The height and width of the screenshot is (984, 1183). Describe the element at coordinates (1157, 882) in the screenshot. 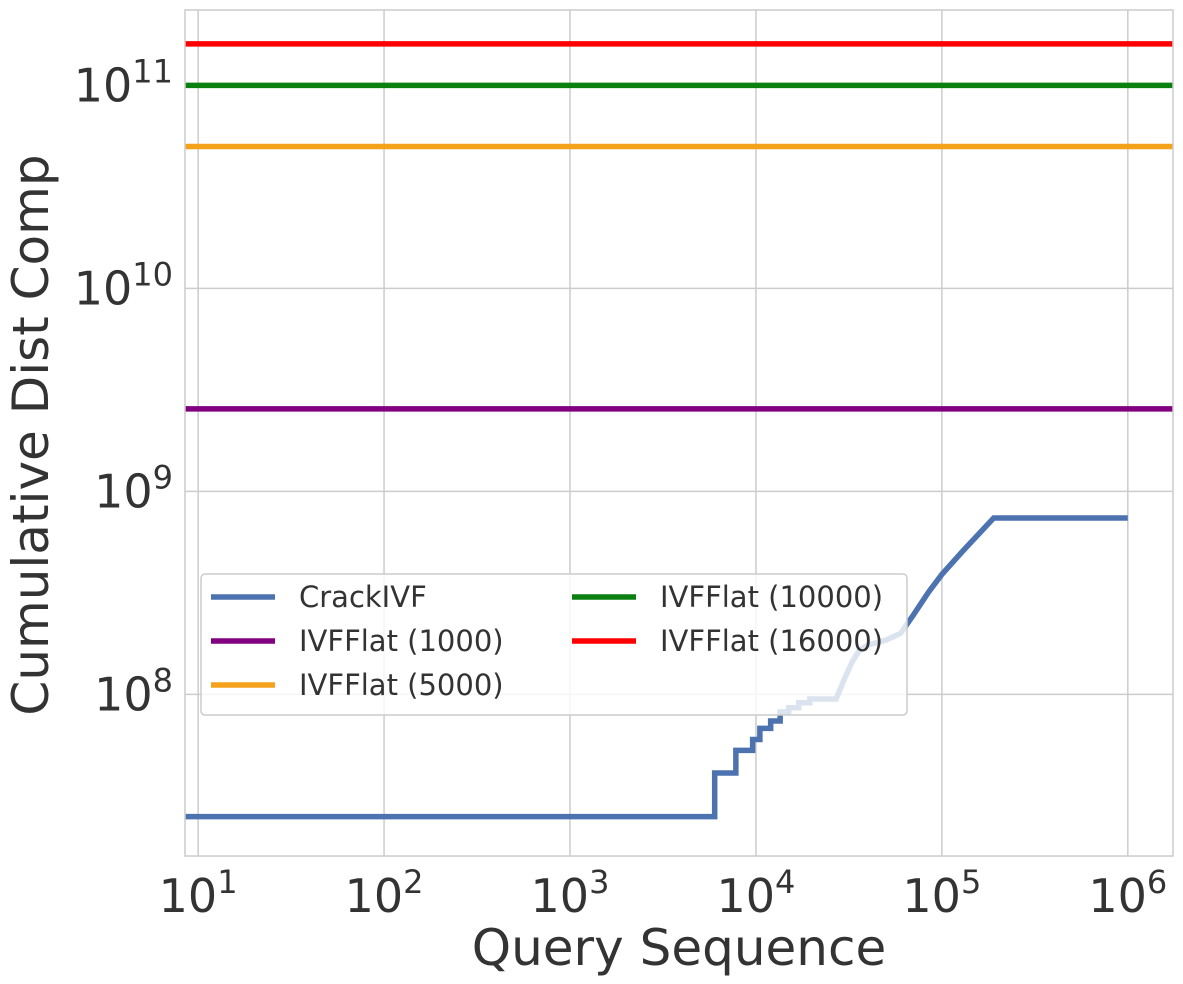

I see `x-tick-exponent: 6` at that location.